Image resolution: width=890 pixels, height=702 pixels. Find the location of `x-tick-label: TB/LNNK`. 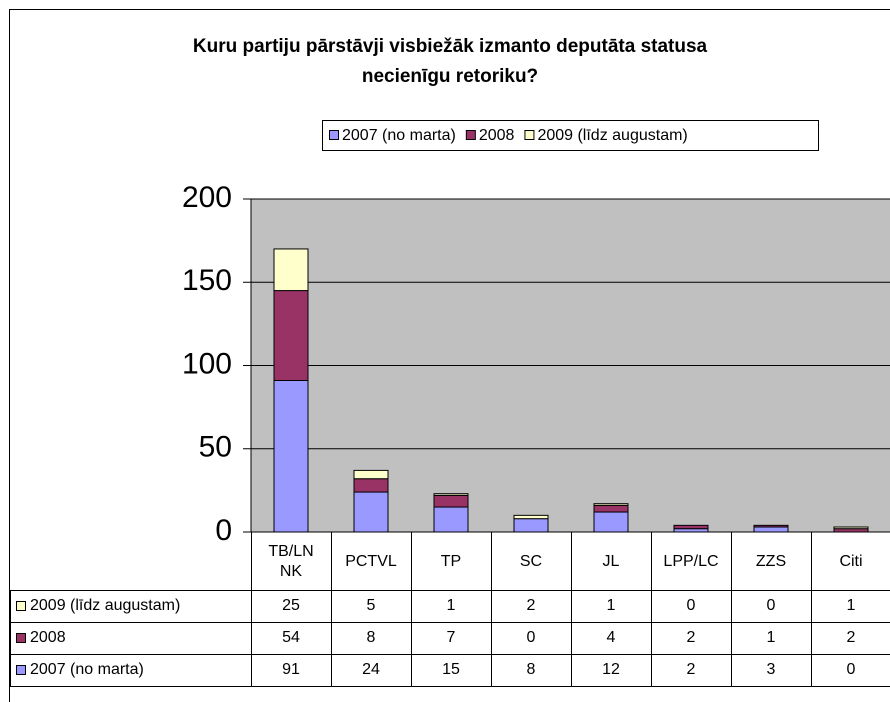

x-tick-label: TB/LNNK is located at coordinates (291, 561).